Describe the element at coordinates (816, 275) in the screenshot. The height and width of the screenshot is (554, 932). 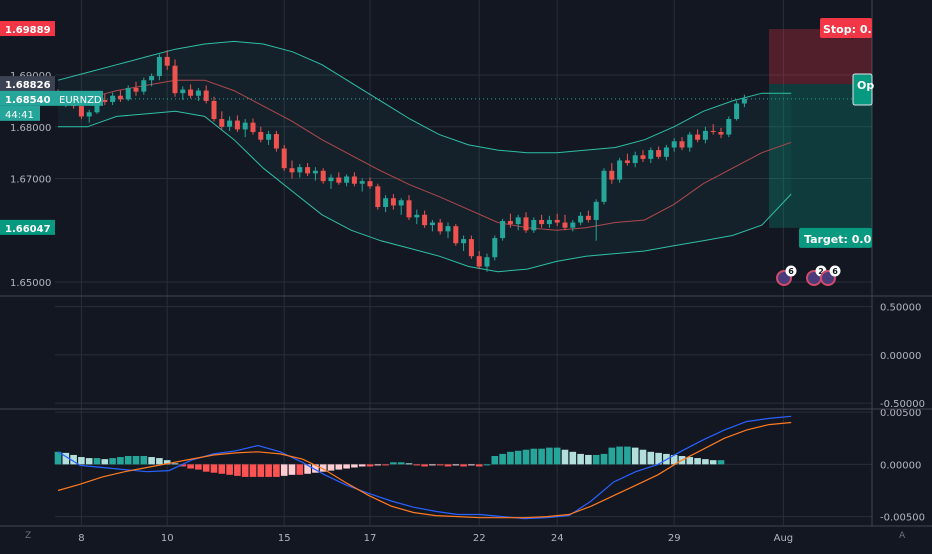
I see `event-badge-1: 2` at that location.